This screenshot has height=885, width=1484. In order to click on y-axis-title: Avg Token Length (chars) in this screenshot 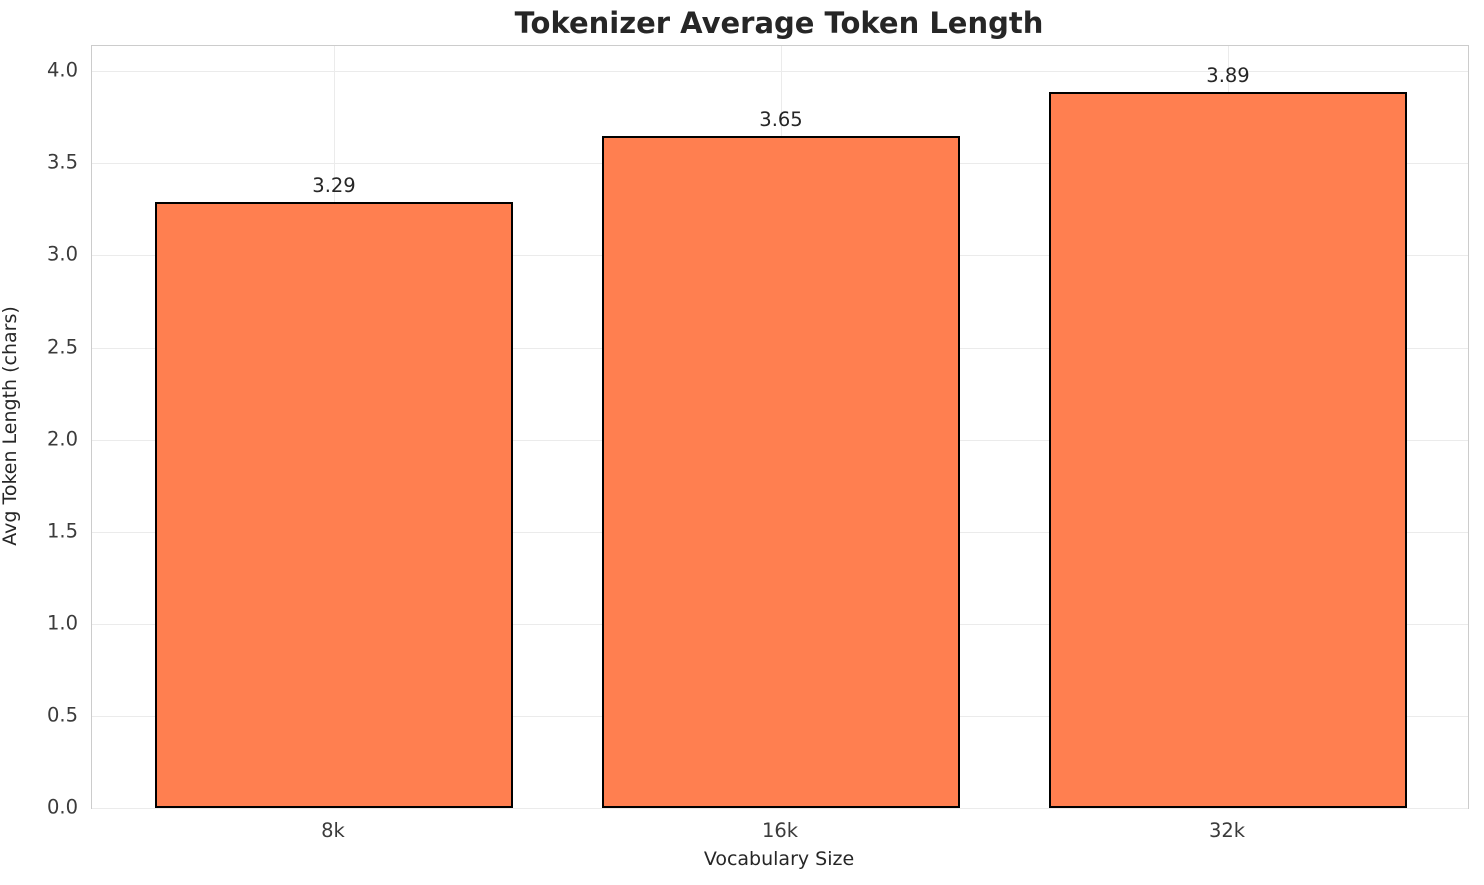, I will do `click(10, 426)`.